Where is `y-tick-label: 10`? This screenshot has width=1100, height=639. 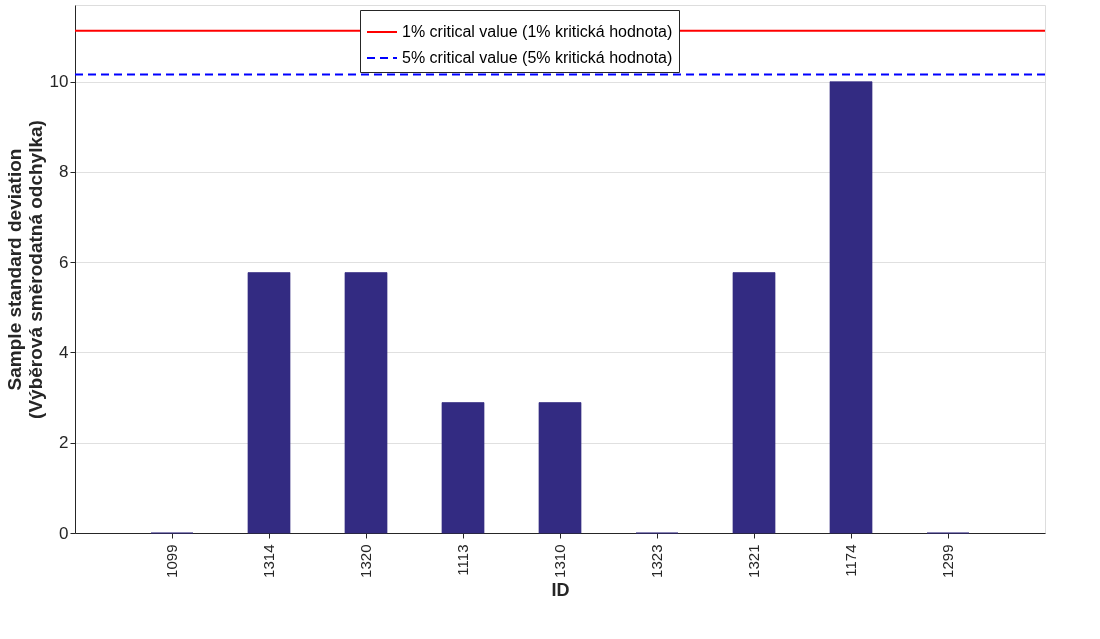
y-tick-label: 10 is located at coordinates (59, 82).